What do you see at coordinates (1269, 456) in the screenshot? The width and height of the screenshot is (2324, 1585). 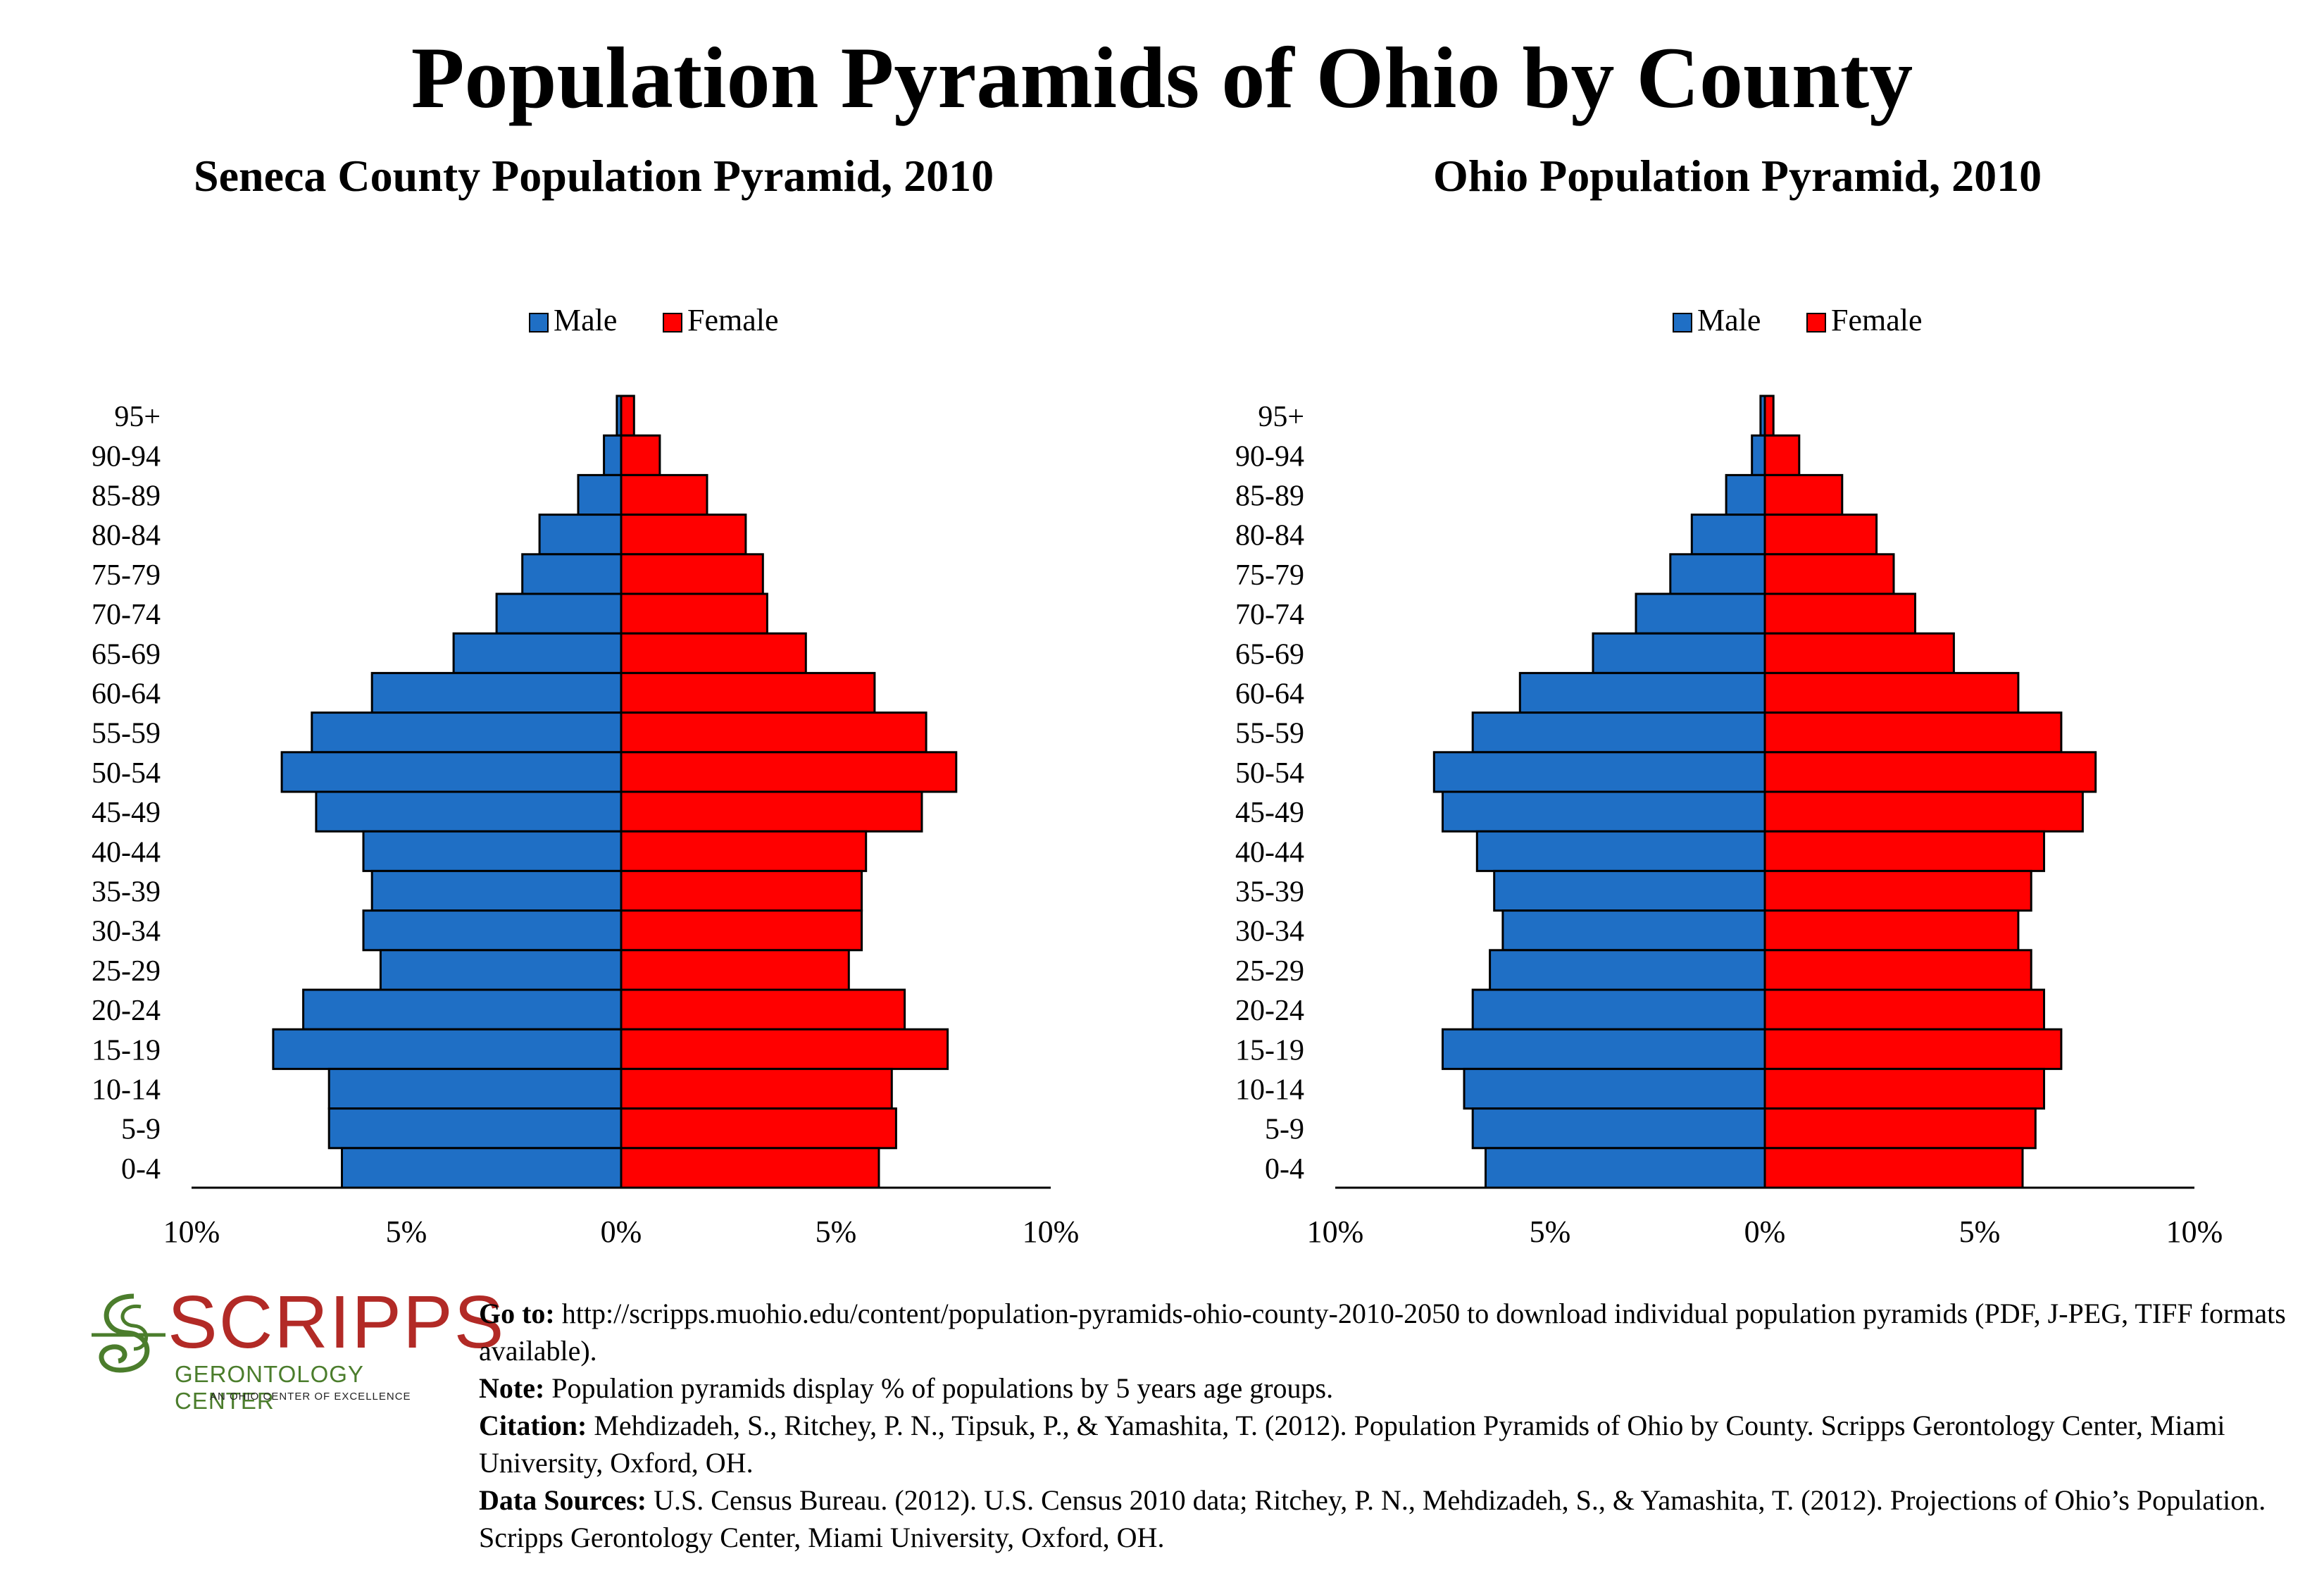 I see `age-group-label: 90-94` at bounding box center [1269, 456].